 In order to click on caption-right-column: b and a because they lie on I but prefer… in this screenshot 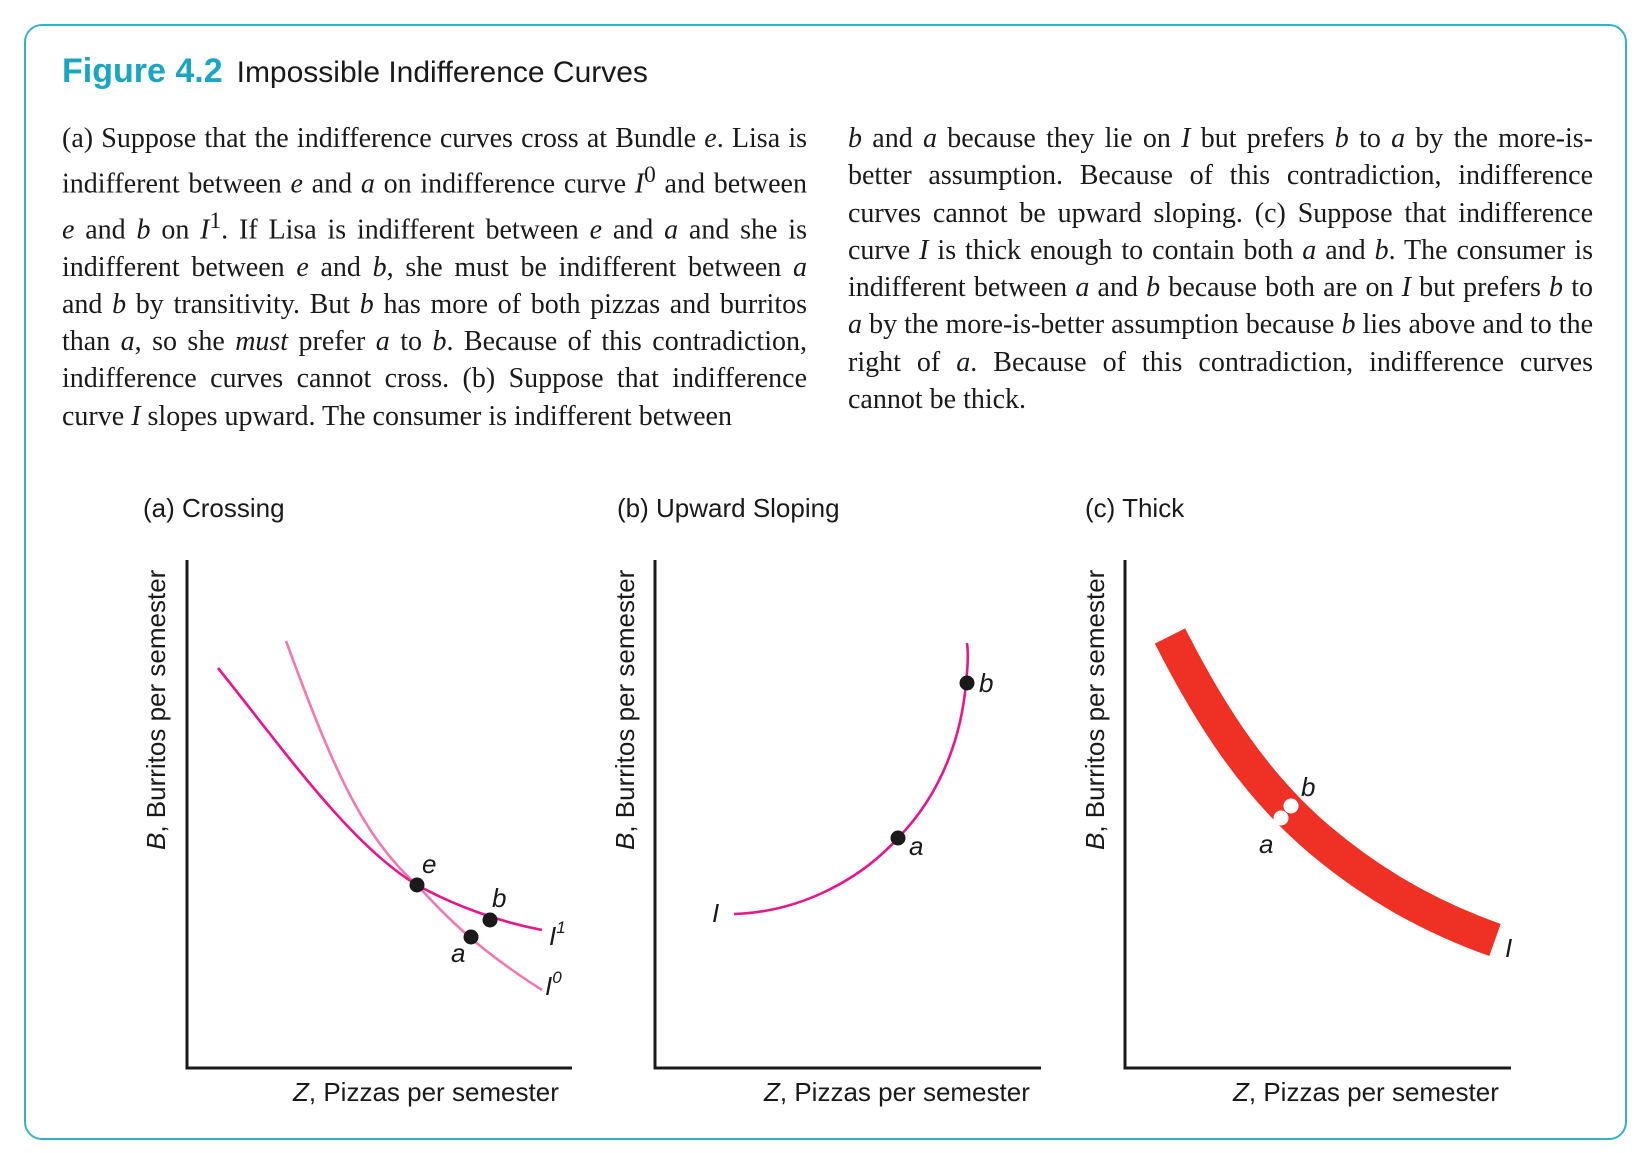, I will do `click(1221, 269)`.